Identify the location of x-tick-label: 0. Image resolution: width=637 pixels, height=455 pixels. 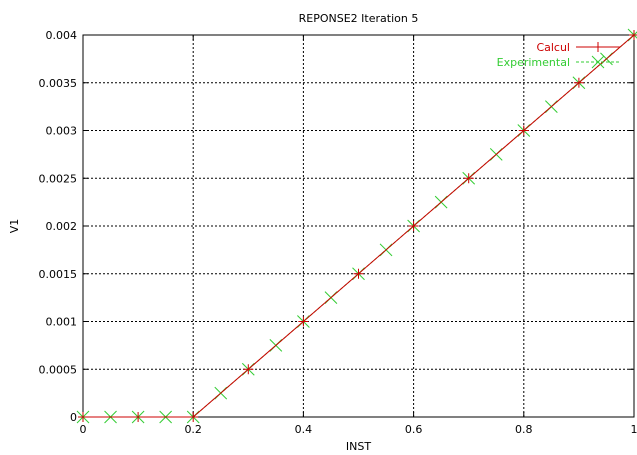
(83, 429).